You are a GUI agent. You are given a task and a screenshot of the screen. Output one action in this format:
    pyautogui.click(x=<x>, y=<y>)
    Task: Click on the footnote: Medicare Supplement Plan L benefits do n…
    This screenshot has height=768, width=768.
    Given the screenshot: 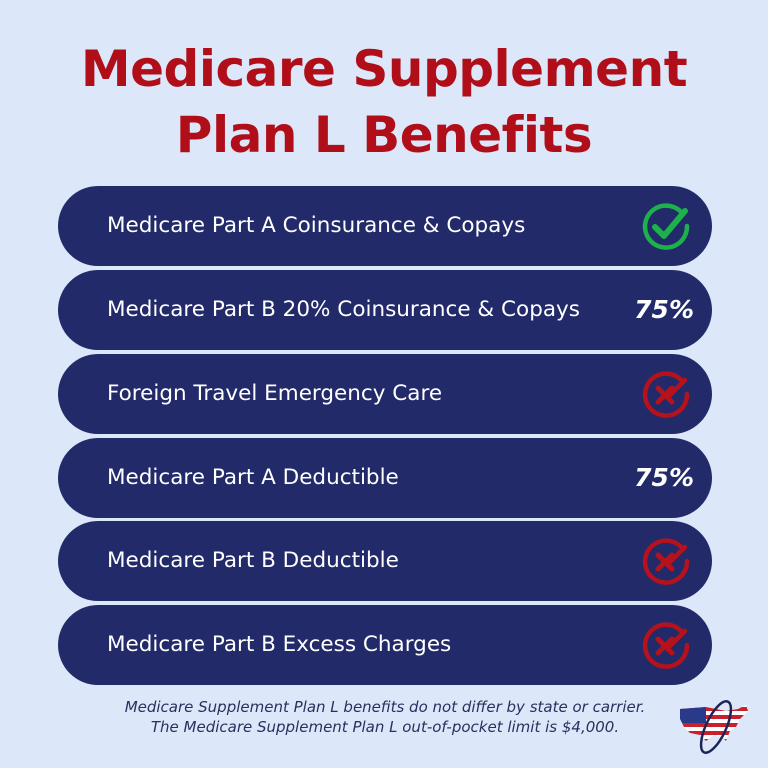 What is the action you would take?
    pyautogui.click(x=385, y=717)
    